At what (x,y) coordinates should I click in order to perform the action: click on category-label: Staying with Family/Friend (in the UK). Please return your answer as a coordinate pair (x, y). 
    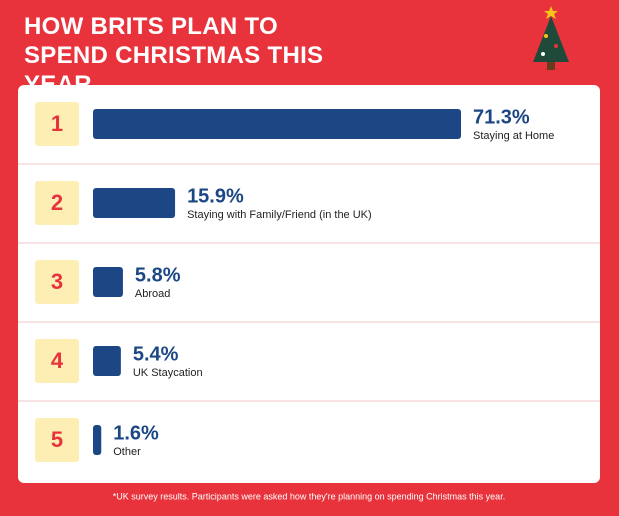
    Looking at the image, I should click on (279, 215).